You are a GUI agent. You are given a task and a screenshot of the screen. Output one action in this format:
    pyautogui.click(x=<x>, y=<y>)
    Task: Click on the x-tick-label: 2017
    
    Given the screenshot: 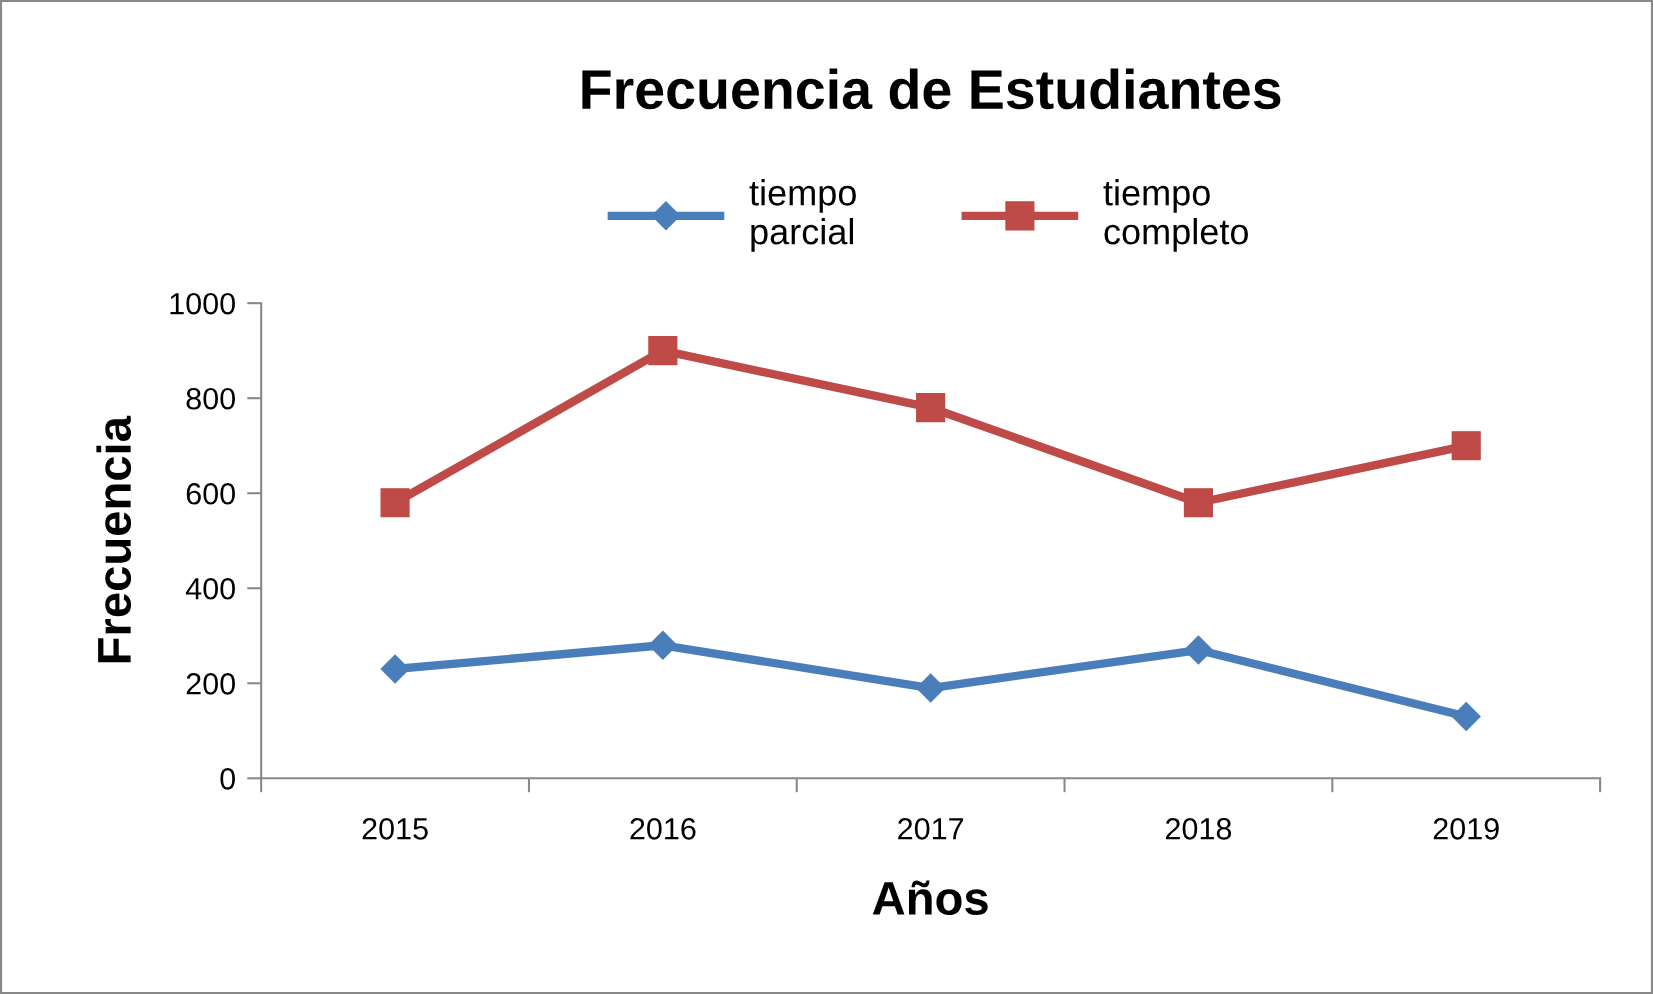 What is the action you would take?
    pyautogui.click(x=931, y=829)
    